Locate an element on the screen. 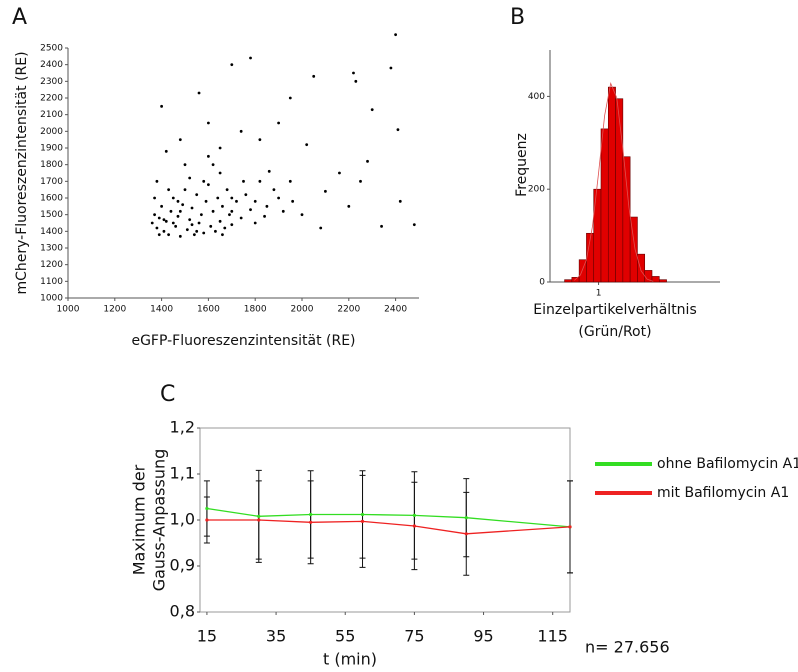 The width and height of the screenshot is (798, 672). x-tick-label: 2400 is located at coordinates (395, 310).